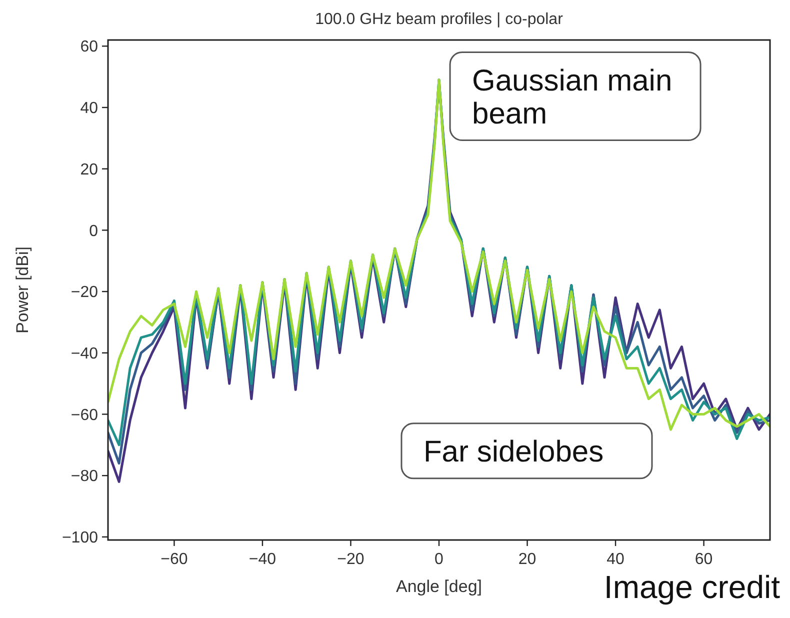  Describe the element at coordinates (572, 97) in the screenshot. I see `annotation: Gaussian main beam` at that location.